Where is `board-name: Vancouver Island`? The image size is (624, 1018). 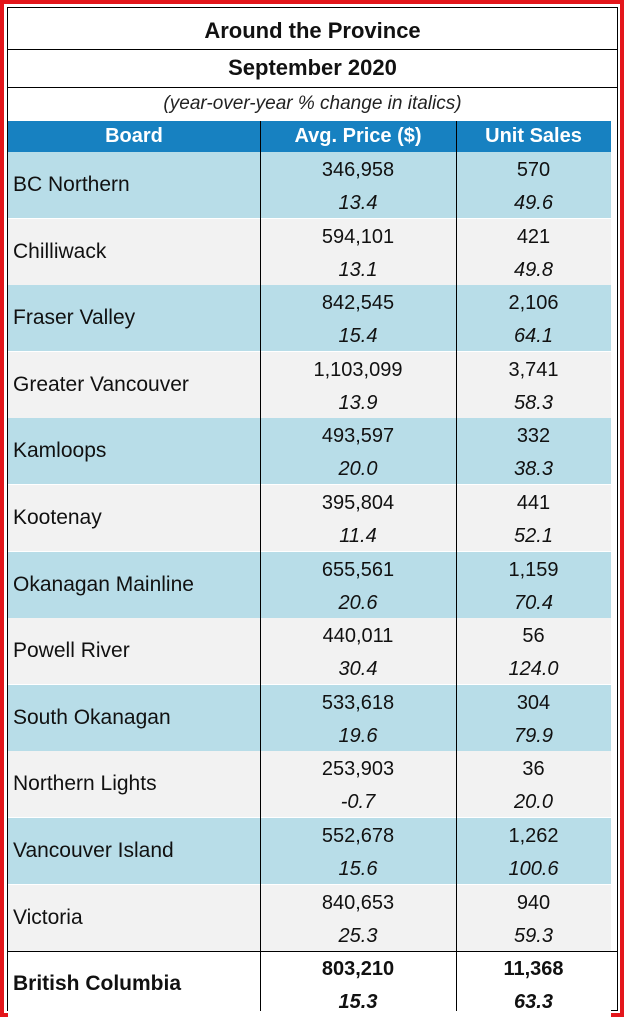 board-name: Vancouver Island is located at coordinates (93, 850).